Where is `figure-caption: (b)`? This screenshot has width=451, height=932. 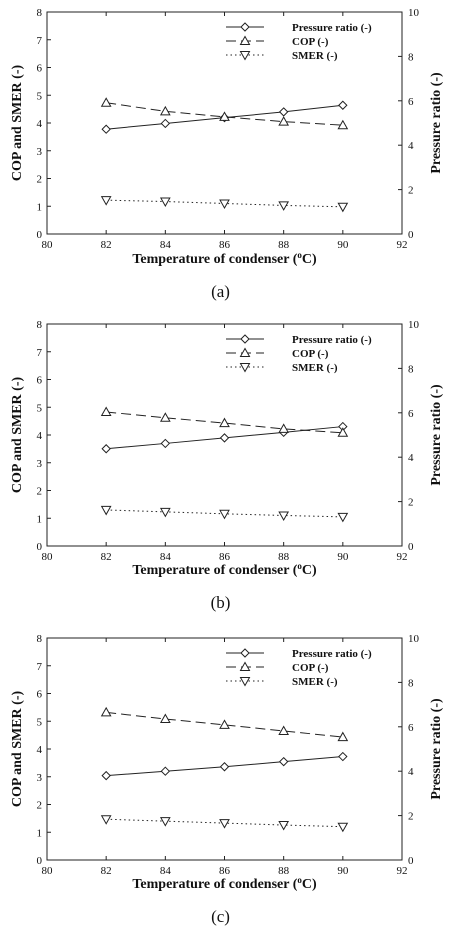 figure-caption: (b) is located at coordinates (221, 602).